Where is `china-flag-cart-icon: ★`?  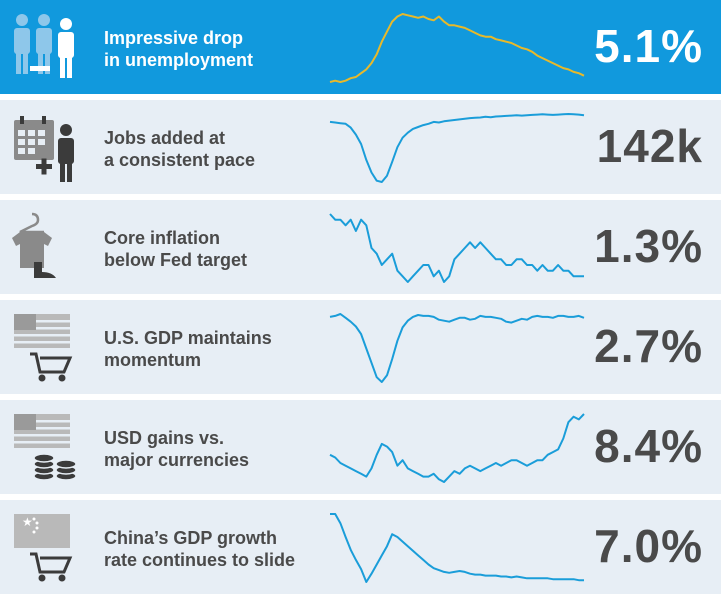
china-flag-cart-icon: ★ is located at coordinates (43, 548).